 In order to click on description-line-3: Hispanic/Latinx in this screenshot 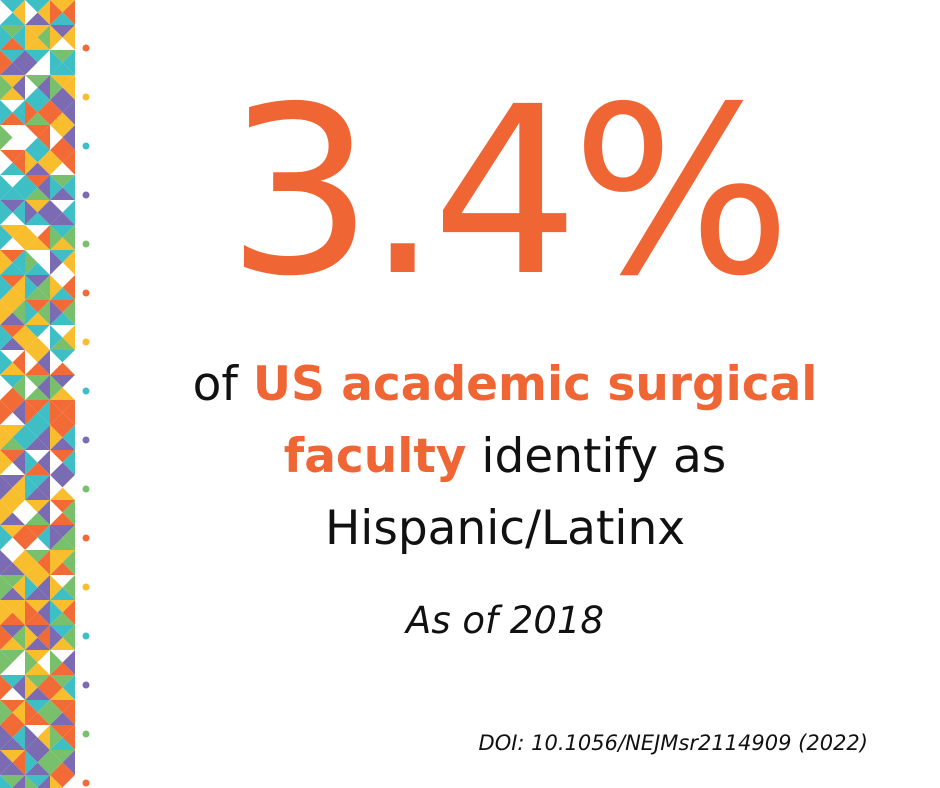, I will do `click(505, 528)`.